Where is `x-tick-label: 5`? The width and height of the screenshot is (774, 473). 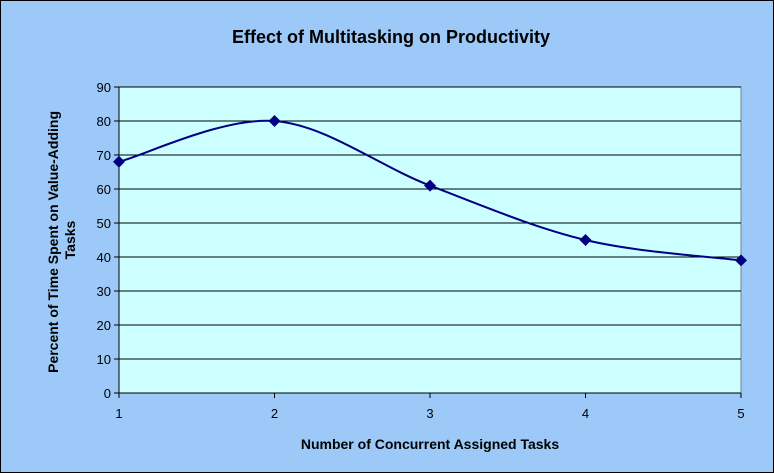 x-tick-label: 5 is located at coordinates (740, 413).